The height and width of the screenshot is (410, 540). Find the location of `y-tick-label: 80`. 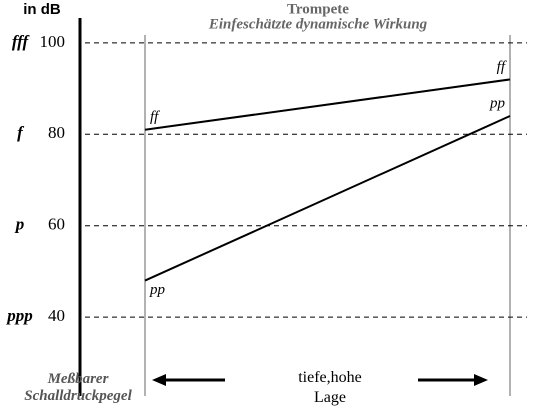

y-tick-label: 80 is located at coordinates (56, 132).